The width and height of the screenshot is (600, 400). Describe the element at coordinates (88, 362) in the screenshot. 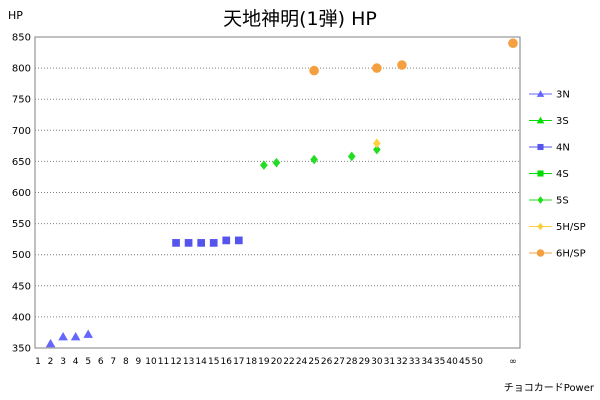

I see `x-tick-label: 5` at that location.